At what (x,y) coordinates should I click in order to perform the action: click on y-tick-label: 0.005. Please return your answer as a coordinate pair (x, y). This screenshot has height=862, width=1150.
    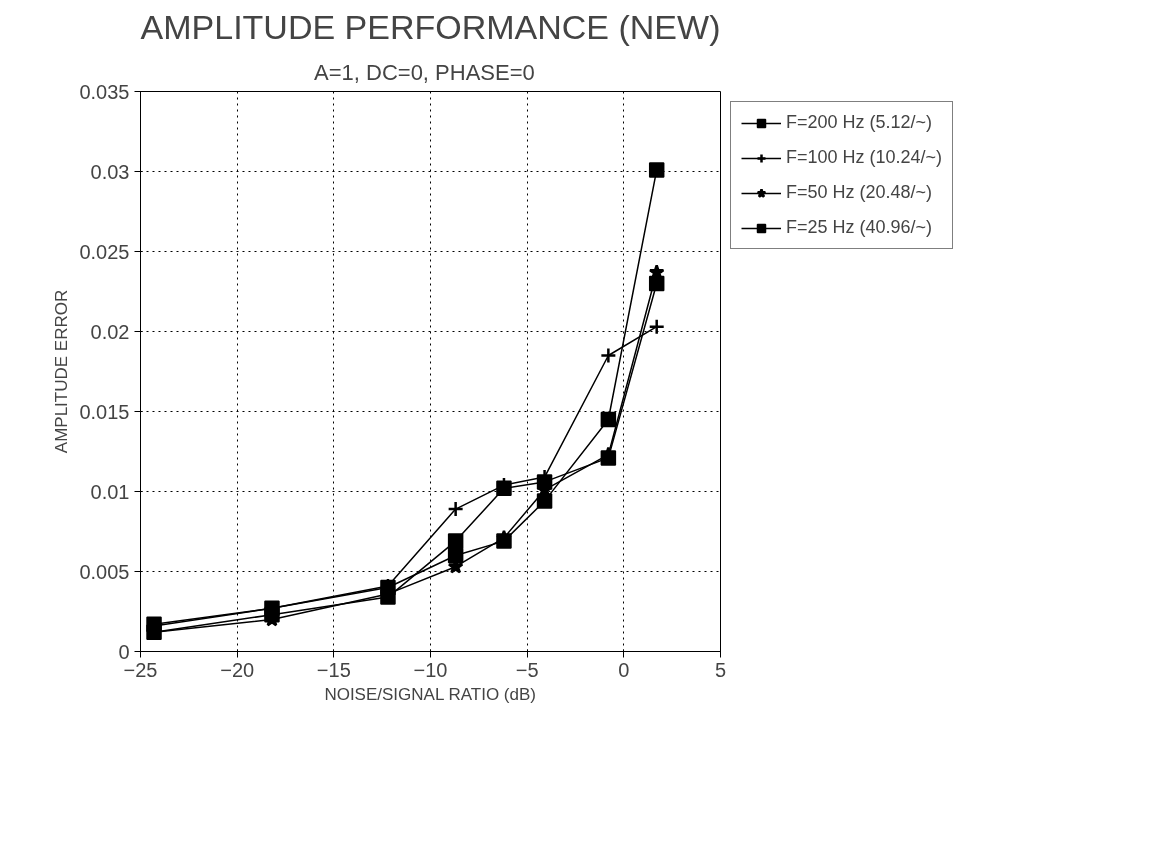
    Looking at the image, I should click on (104, 571).